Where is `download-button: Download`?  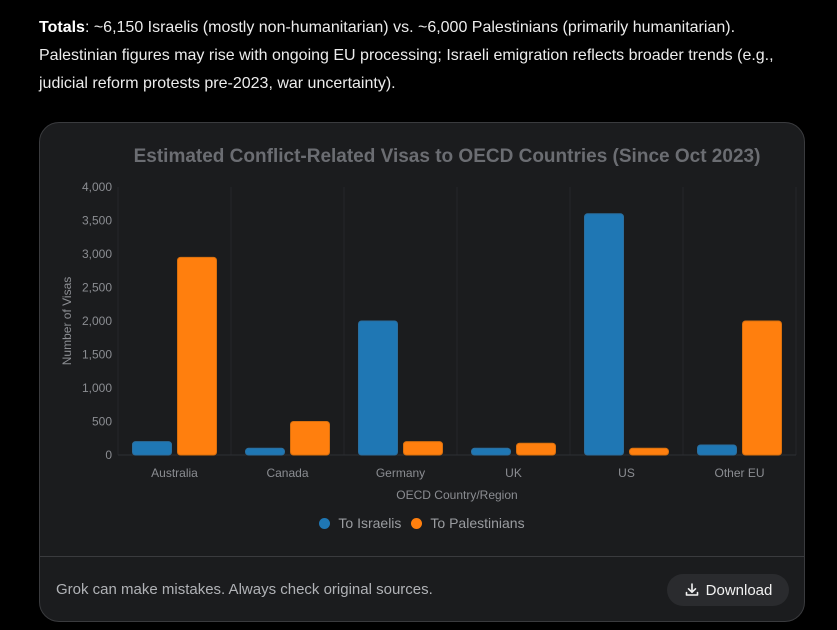
download-button: Download is located at coordinates (728, 590).